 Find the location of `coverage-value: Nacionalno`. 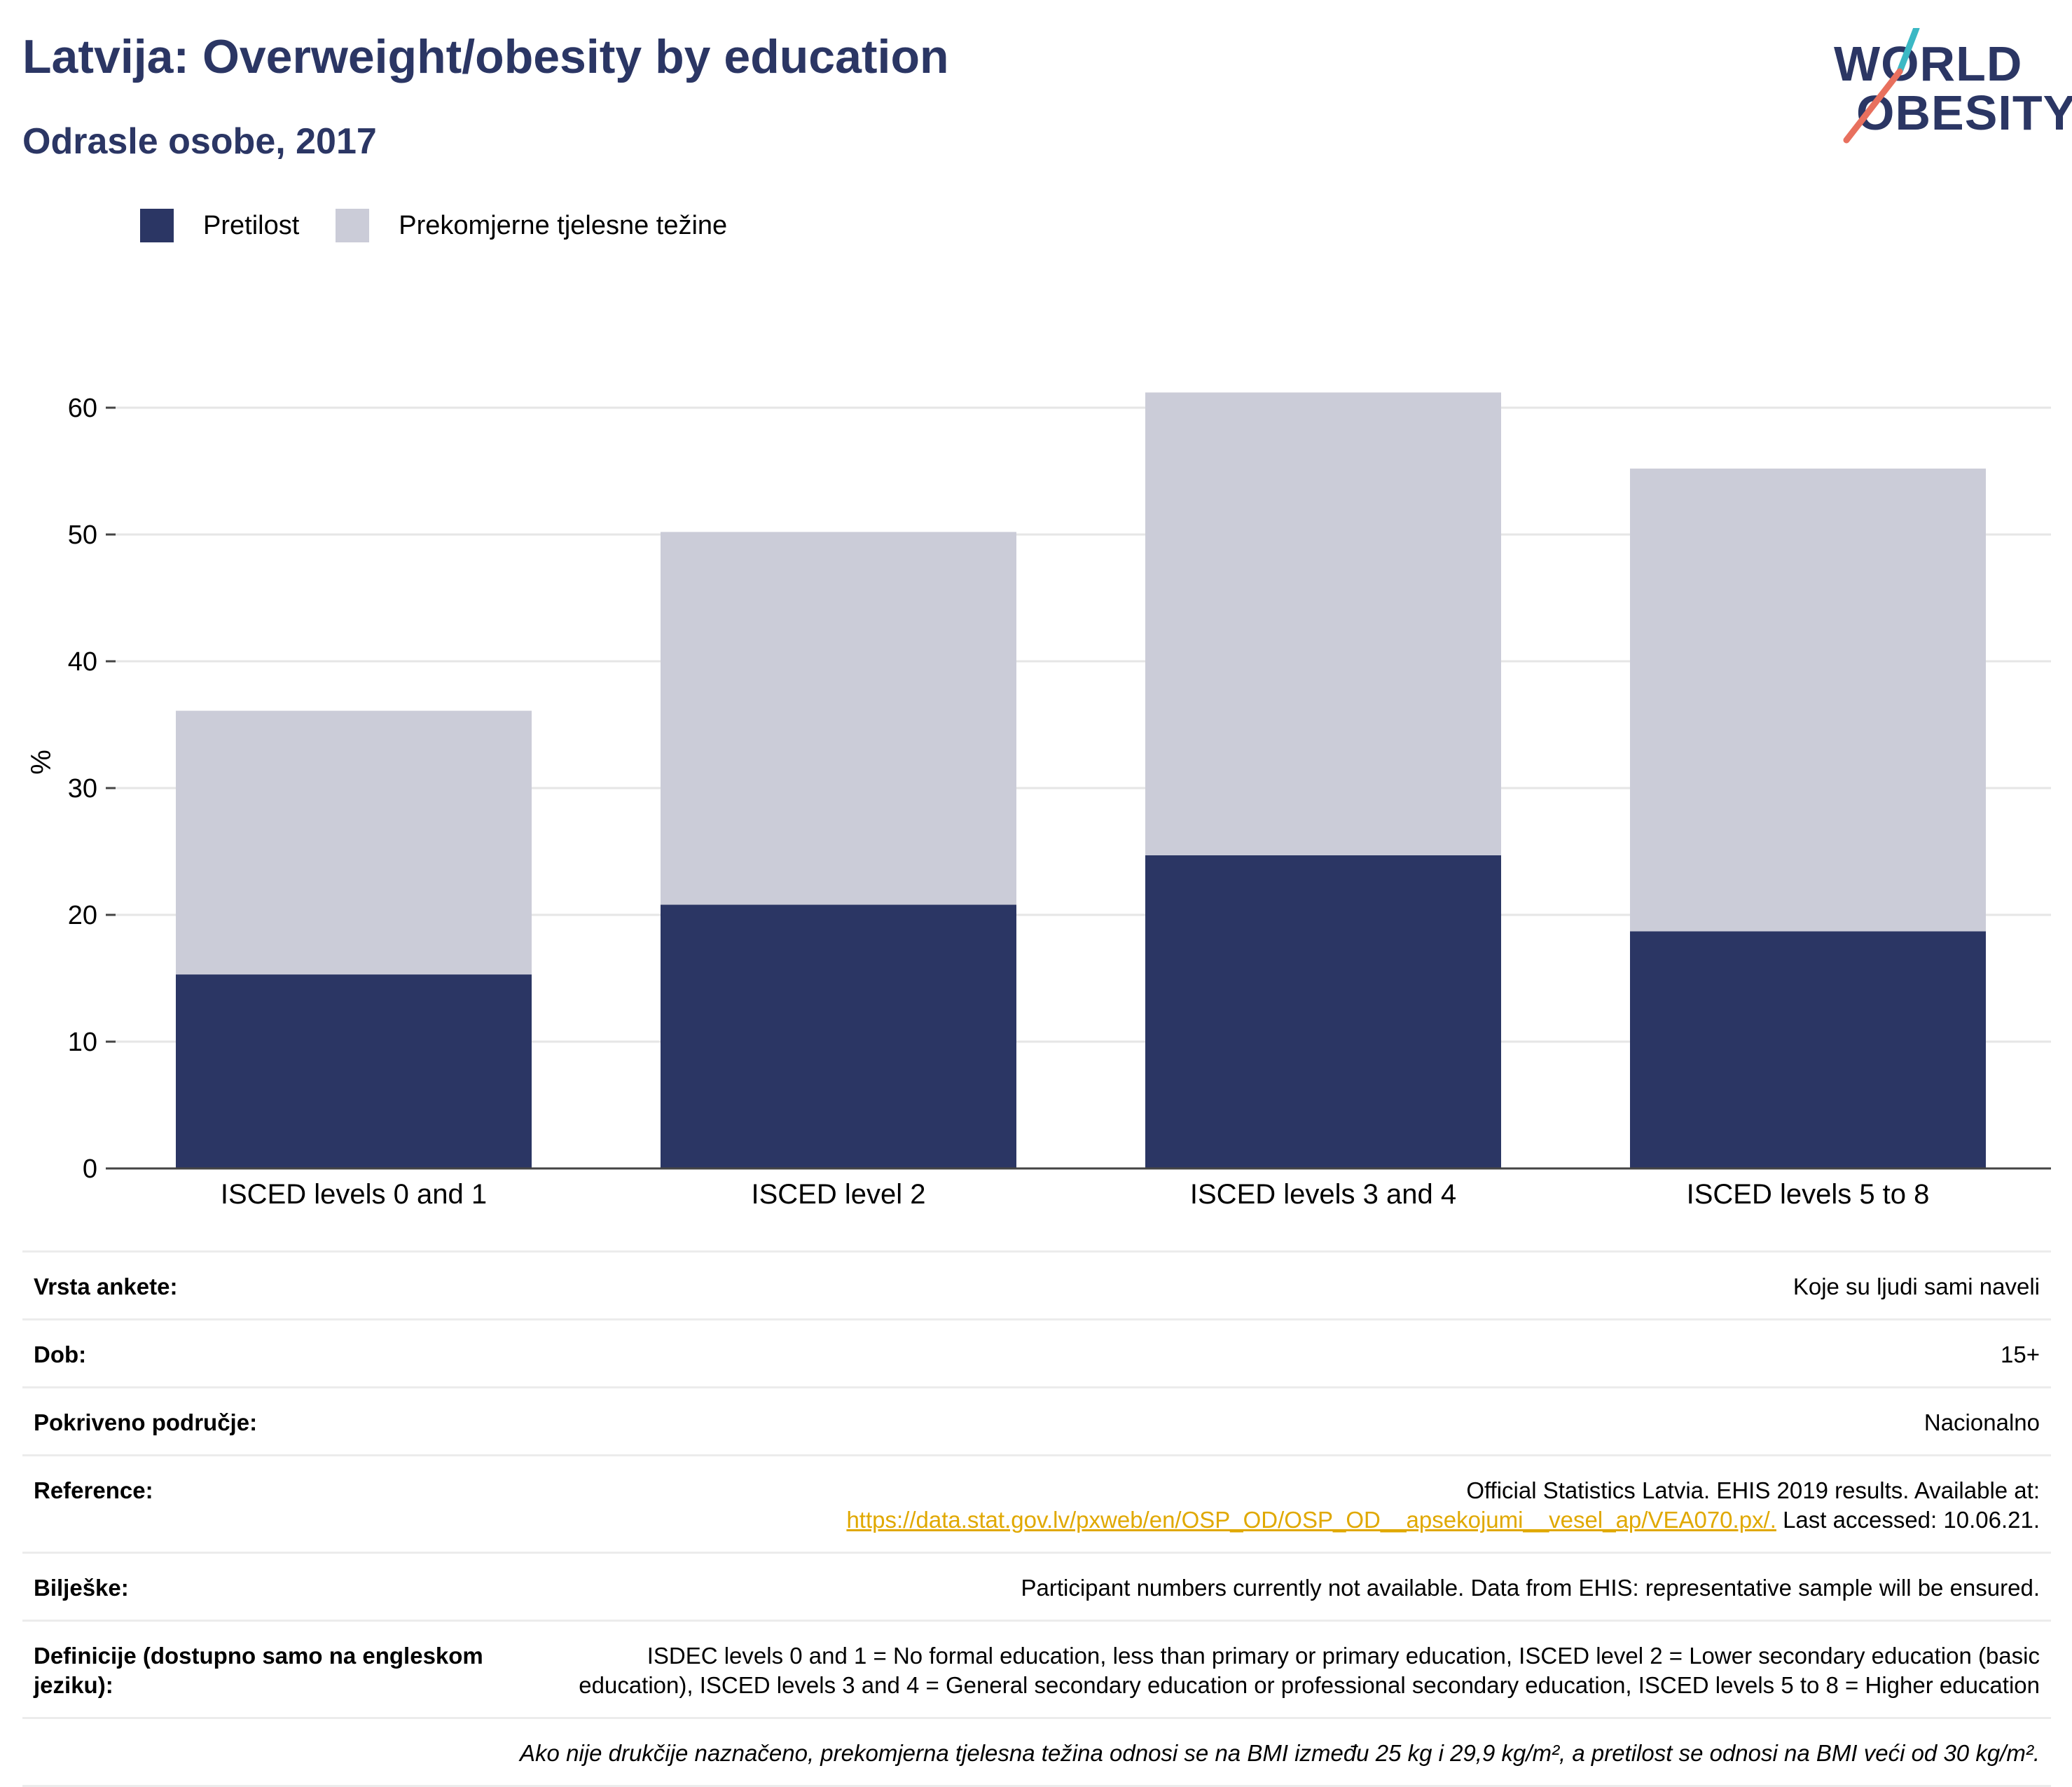

coverage-value: Nacionalno is located at coordinates (1982, 1422).